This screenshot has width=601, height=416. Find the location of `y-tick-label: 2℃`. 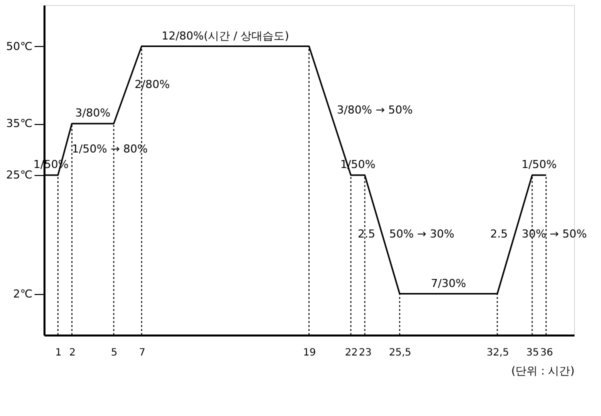

y-tick-label: 2℃ is located at coordinates (22, 293).